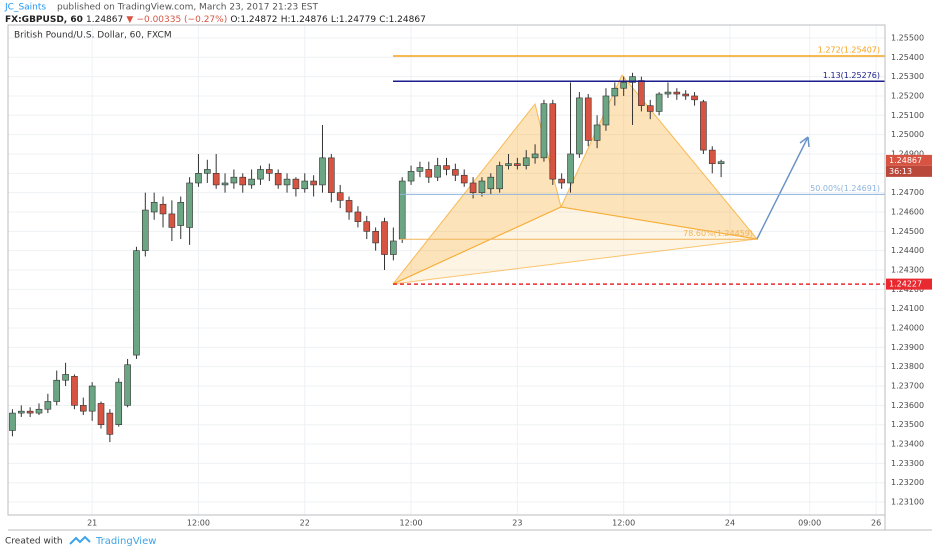 Image resolution: width=932 pixels, height=550 pixels. I want to click on y-tick-label: 1.23800, so click(907, 366).